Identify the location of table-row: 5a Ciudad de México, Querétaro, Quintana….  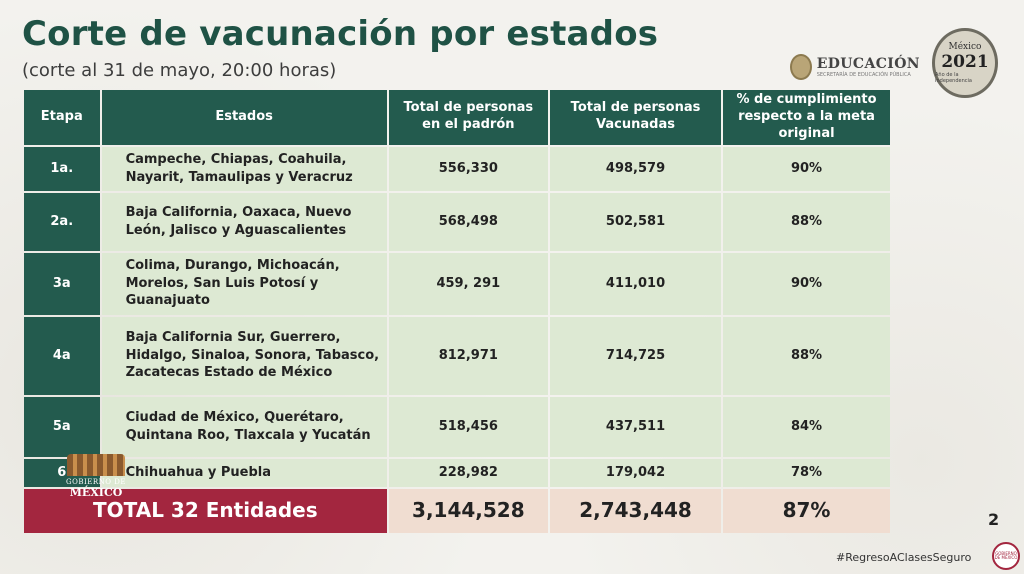
(457, 426).